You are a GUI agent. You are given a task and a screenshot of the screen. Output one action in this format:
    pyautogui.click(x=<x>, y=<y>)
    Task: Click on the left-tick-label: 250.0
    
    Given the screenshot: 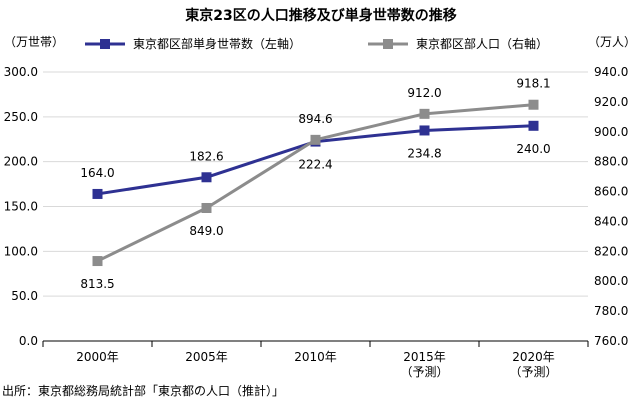 What is the action you would take?
    pyautogui.click(x=21, y=117)
    